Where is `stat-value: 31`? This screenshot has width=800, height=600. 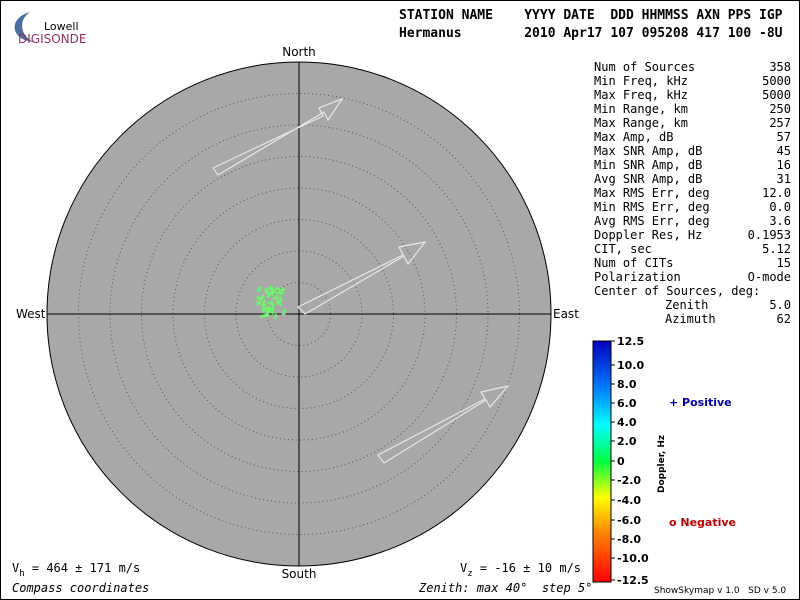 stat-value: 31 is located at coordinates (784, 179).